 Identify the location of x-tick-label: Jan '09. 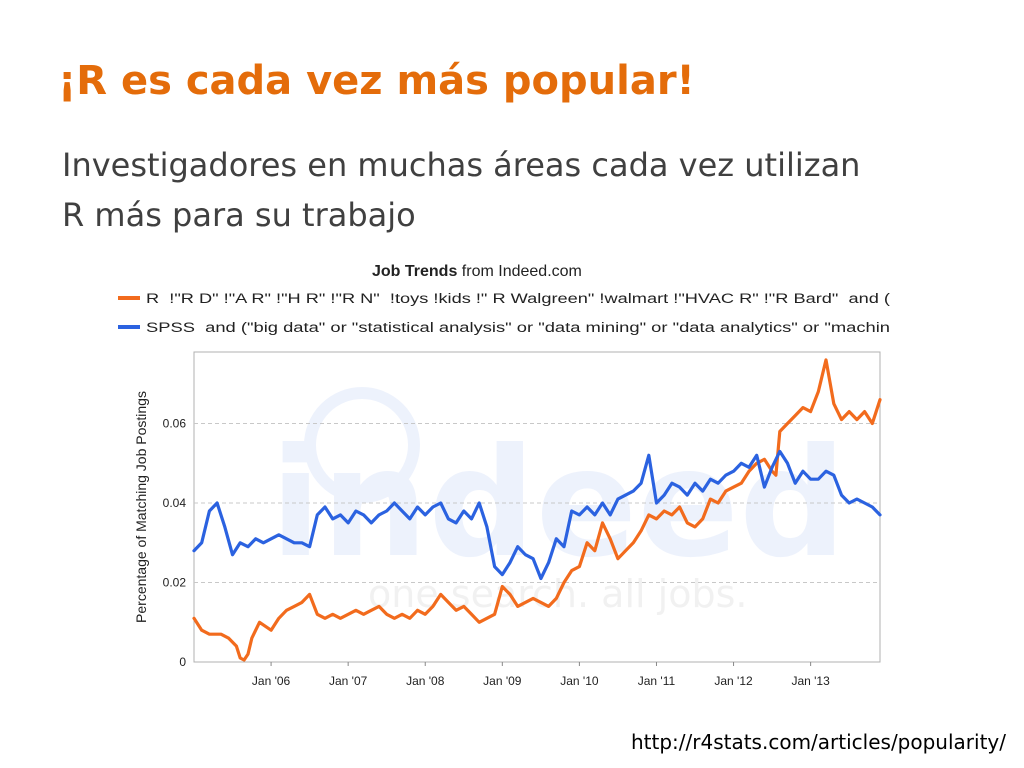
(502, 681).